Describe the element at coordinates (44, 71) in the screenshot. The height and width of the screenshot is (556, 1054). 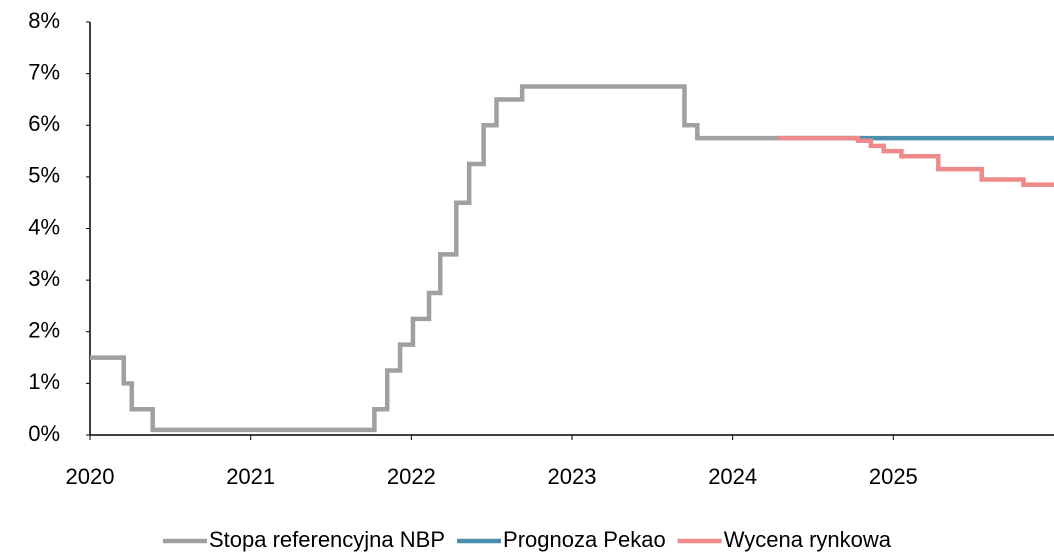
I see `y-tick-label: 7%` at that location.